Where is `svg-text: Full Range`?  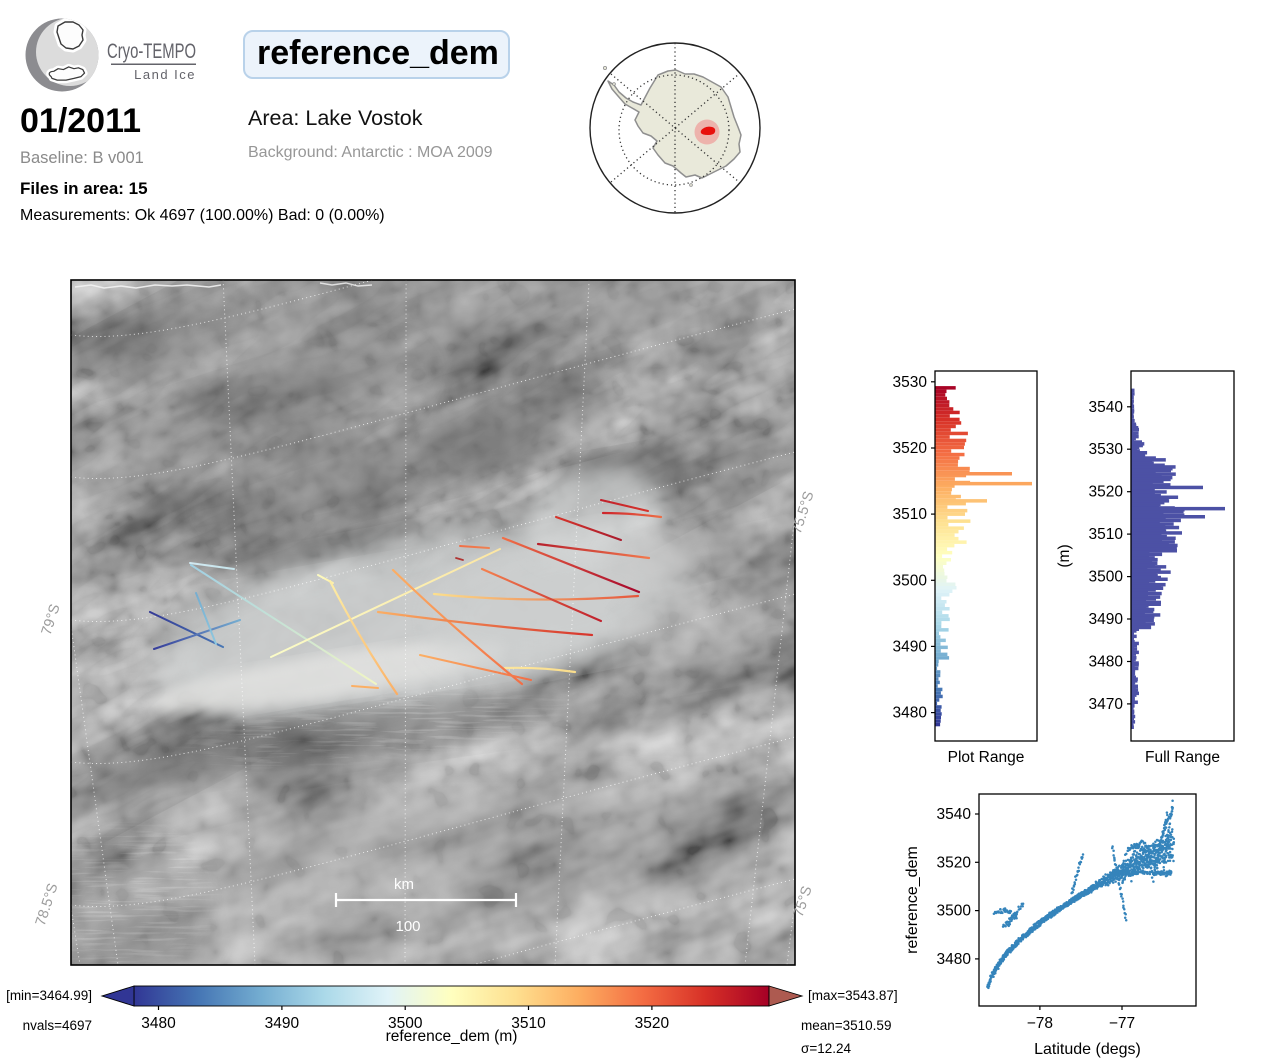 svg-text: Full Range is located at coordinates (1182, 757).